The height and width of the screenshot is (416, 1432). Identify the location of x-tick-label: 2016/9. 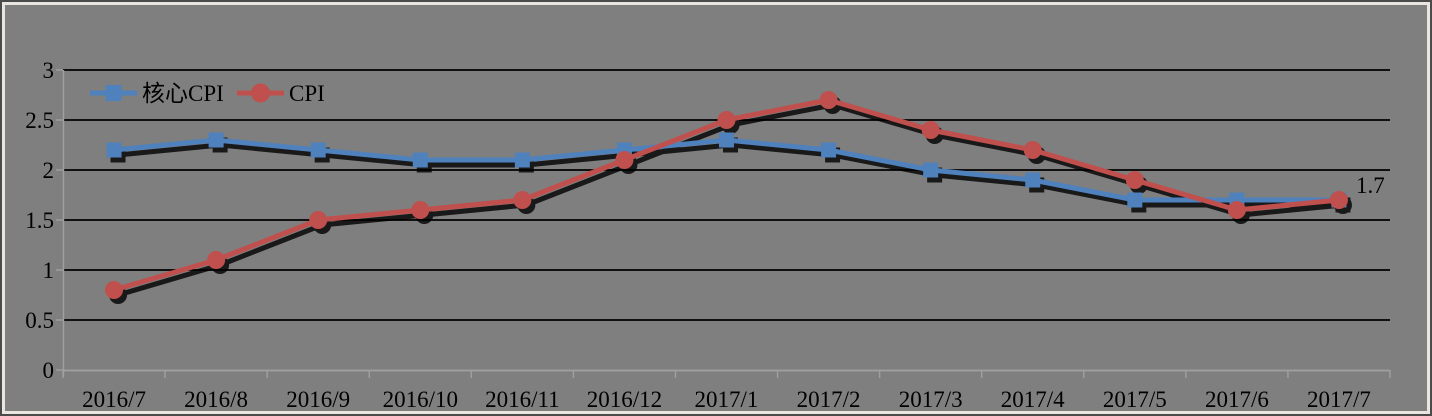
(318, 399).